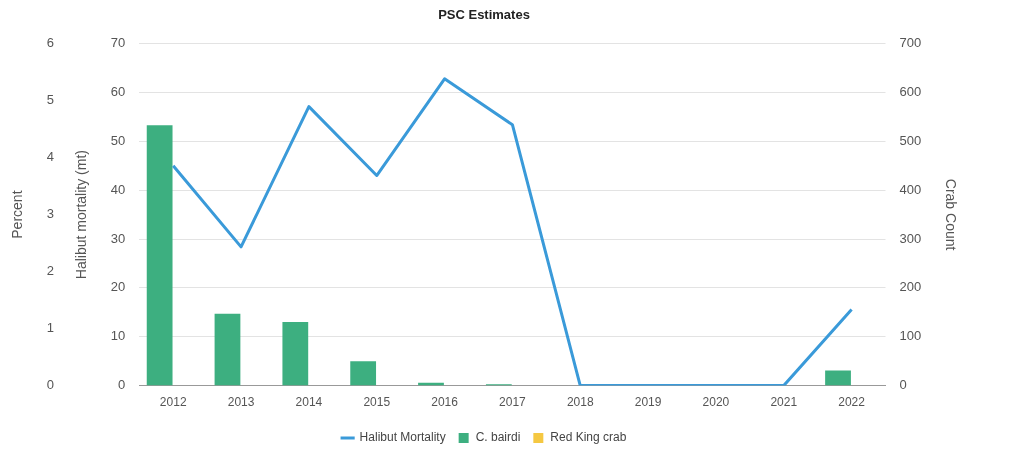  What do you see at coordinates (910, 43) in the screenshot?
I see `y2-tick-label: 700` at bounding box center [910, 43].